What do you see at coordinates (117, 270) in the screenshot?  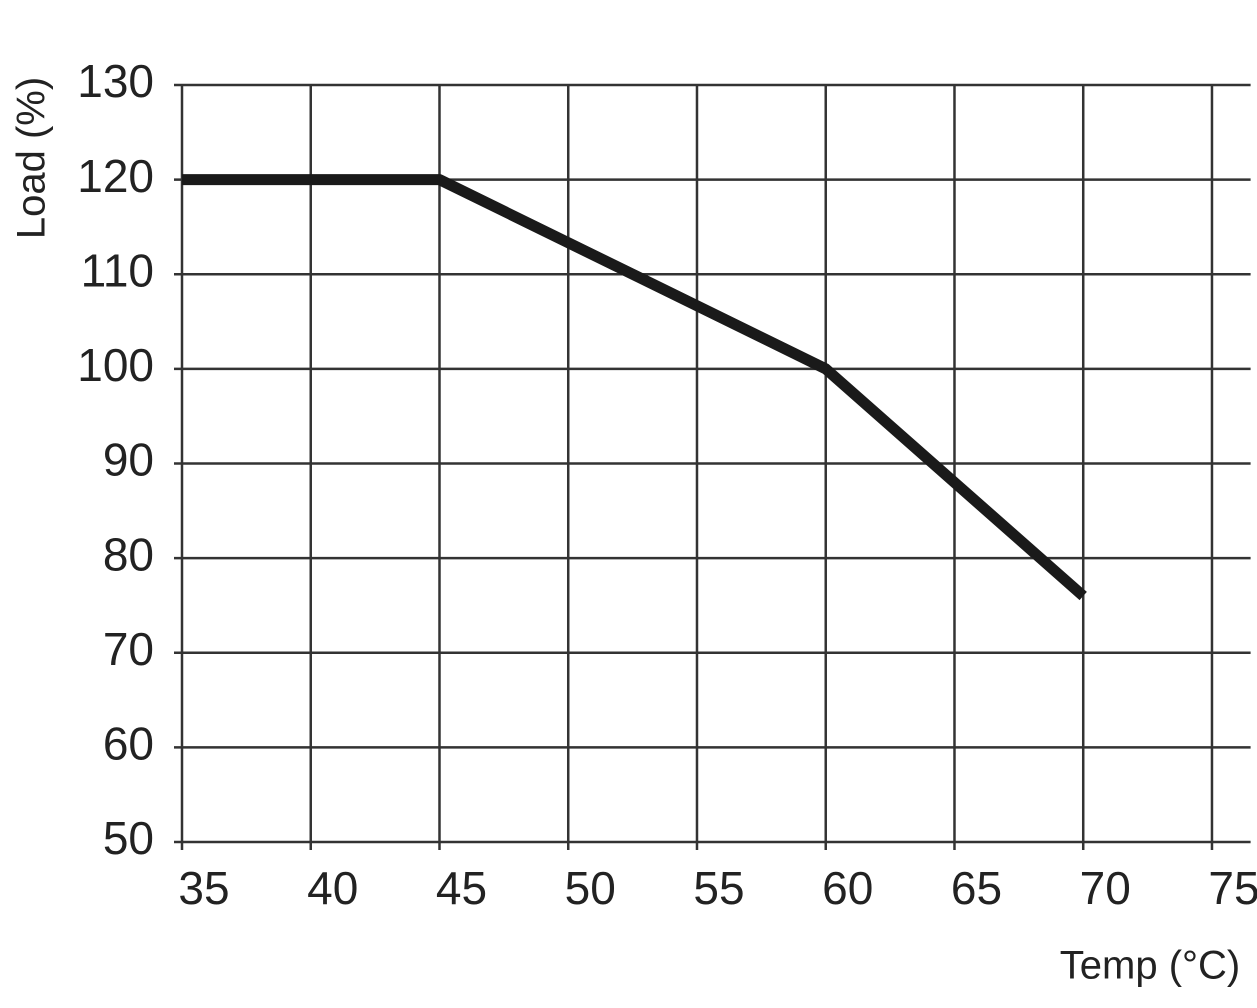 I see `y-tick-label: 110` at bounding box center [117, 270].